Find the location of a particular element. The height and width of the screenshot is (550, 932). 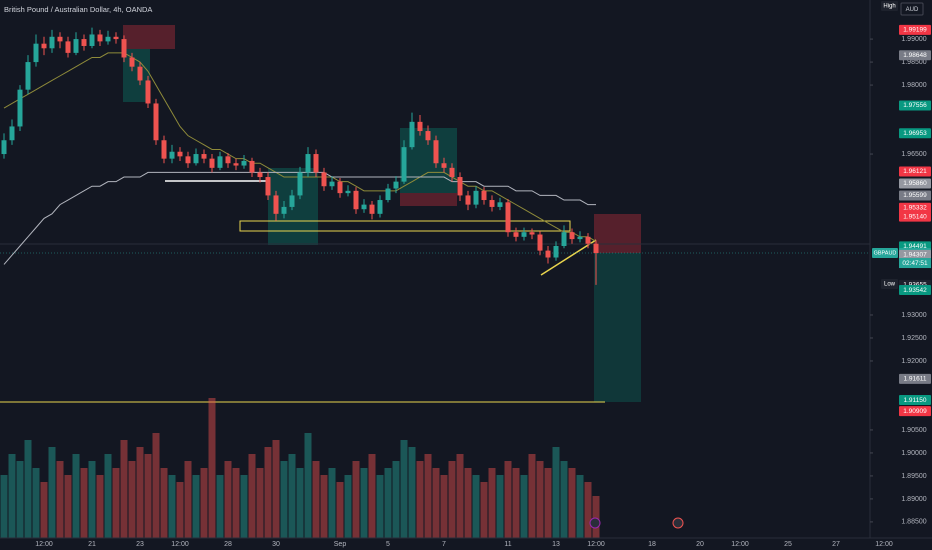

price-badge-label: 1.95599 is located at coordinates (915, 195).